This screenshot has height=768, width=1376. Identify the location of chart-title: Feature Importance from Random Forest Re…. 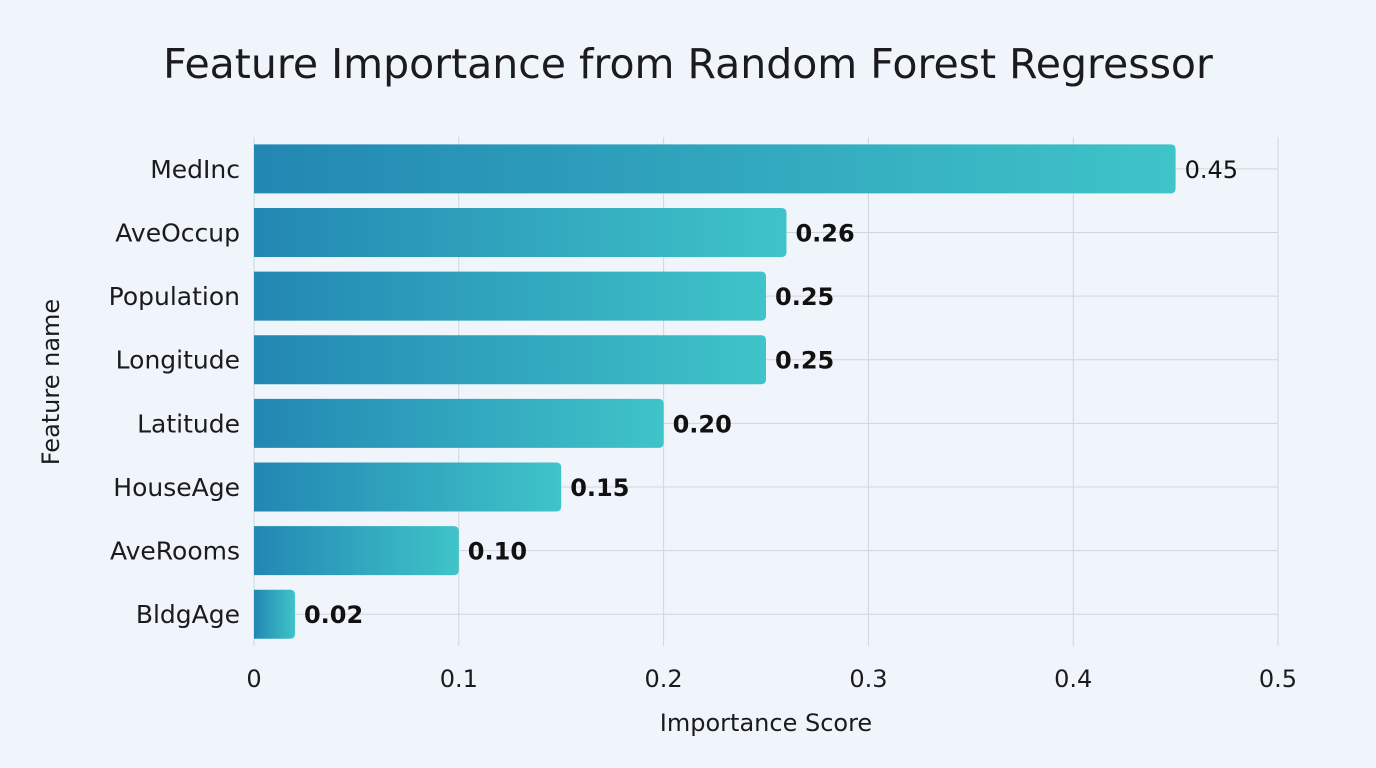
(688, 64).